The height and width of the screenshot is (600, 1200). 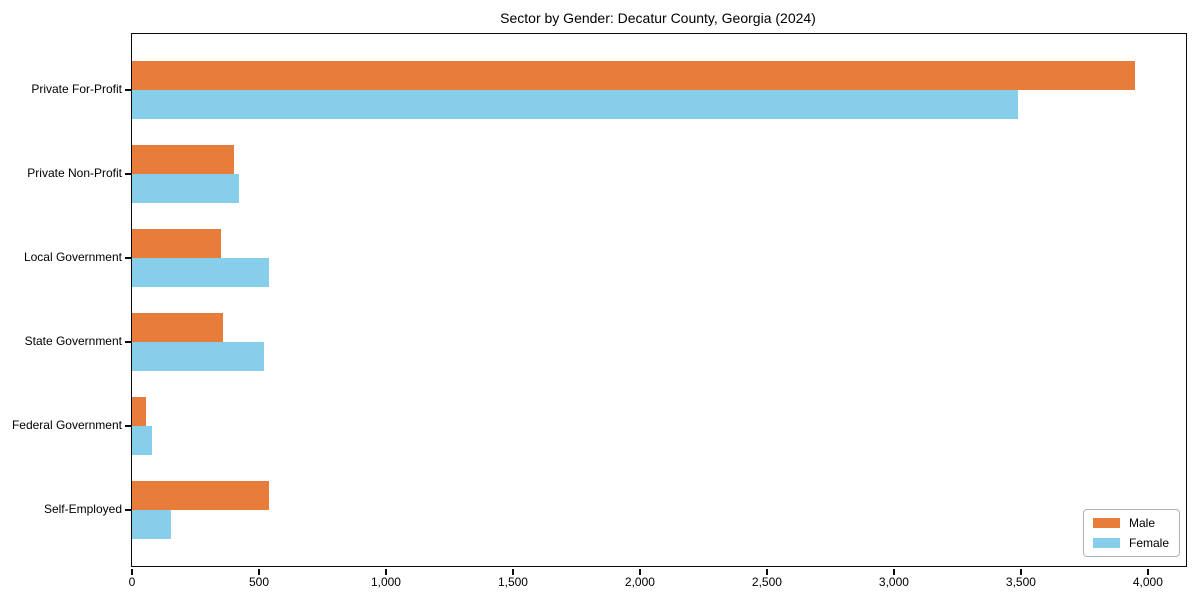 I want to click on xtick-label-3500: 3,500, so click(x=1020, y=582).